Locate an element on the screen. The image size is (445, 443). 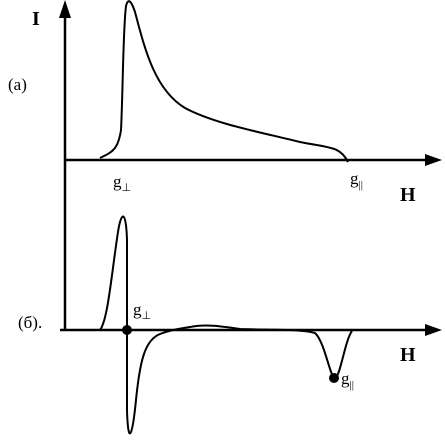
panel-label: (б). is located at coordinates (30, 322).